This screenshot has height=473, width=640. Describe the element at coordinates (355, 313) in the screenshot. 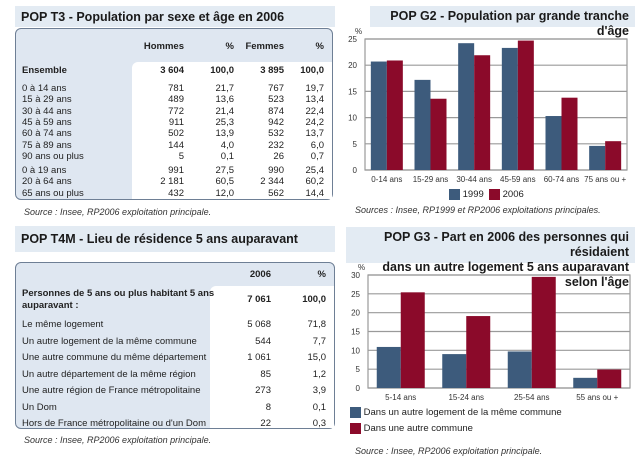

I see `g3-ytick-label: 20` at that location.